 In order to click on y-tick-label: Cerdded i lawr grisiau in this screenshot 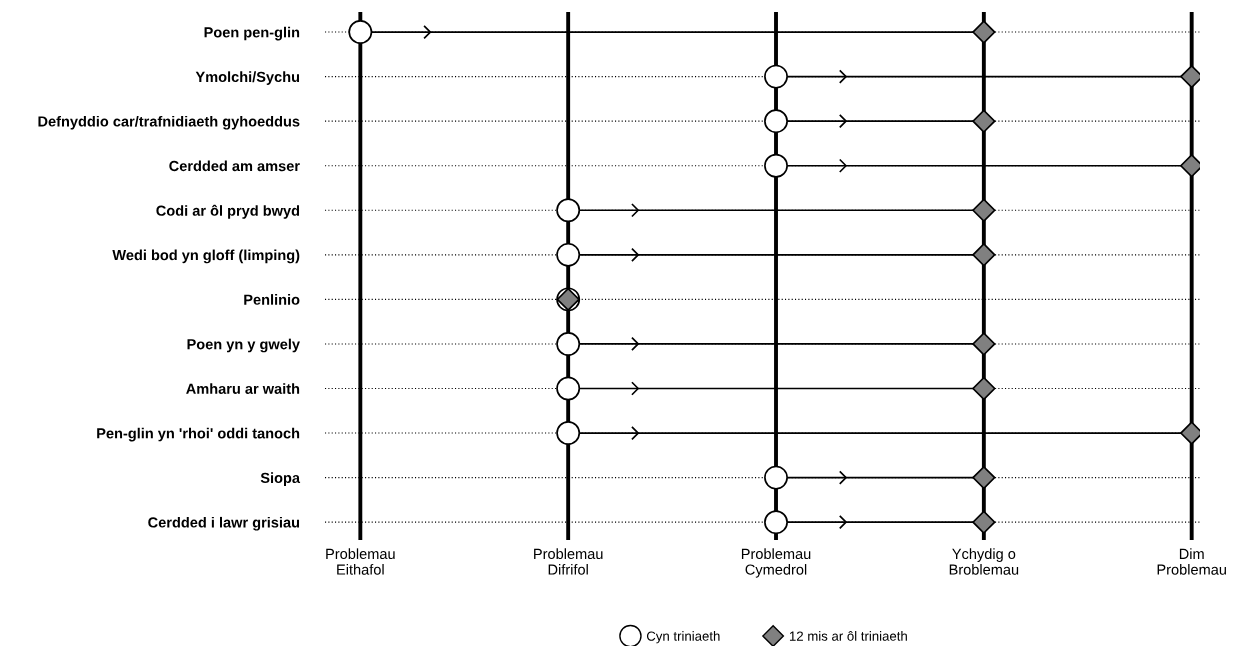, I will do `click(224, 523)`.